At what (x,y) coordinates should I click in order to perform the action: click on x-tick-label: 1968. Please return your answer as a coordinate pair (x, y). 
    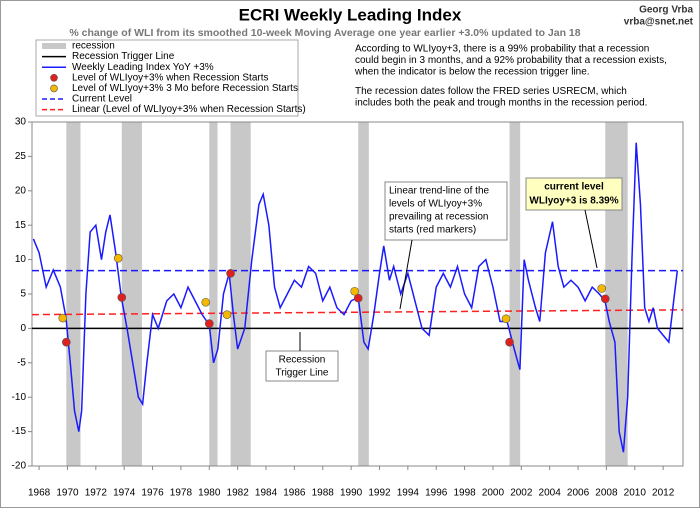
    Looking at the image, I should click on (39, 493).